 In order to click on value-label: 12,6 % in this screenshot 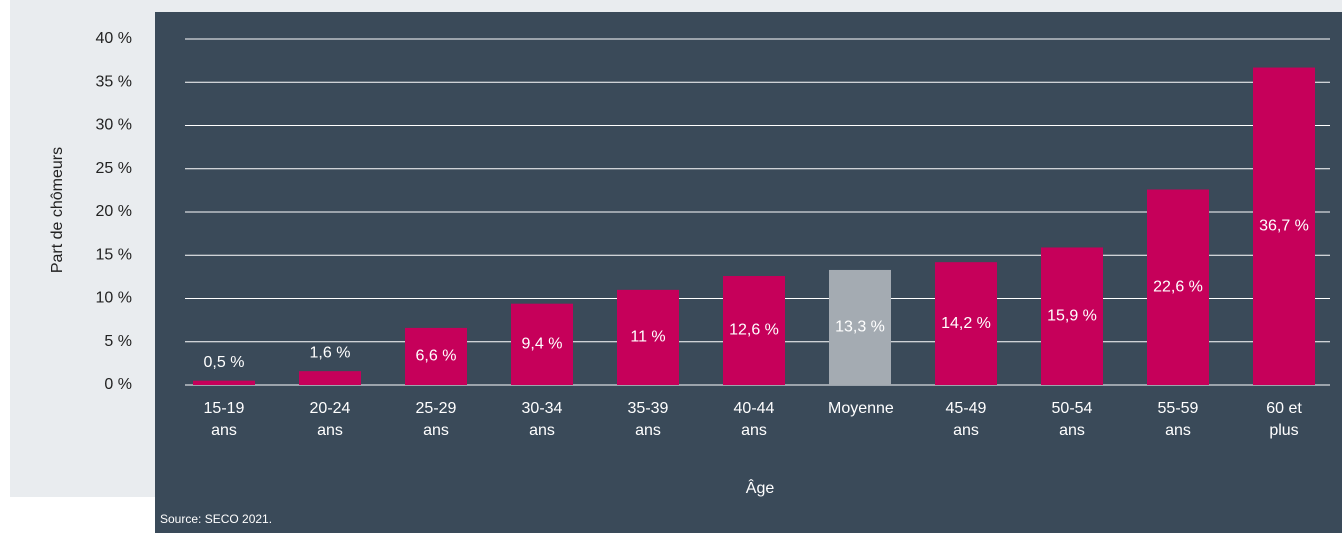, I will do `click(754, 330)`.